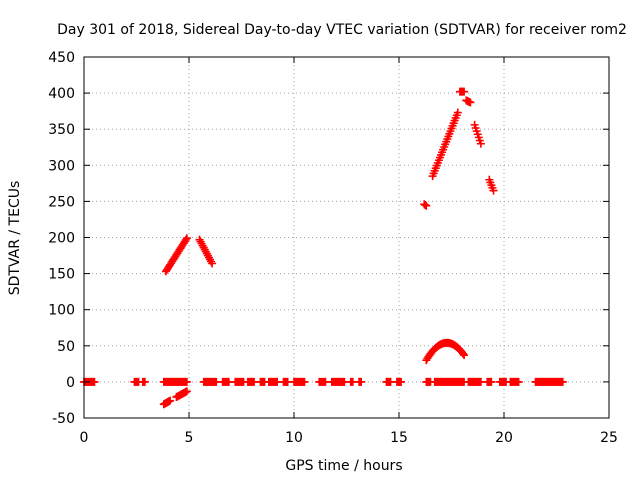 The width and height of the screenshot is (640, 484). I want to click on x-tick-label: 20, so click(504, 438).